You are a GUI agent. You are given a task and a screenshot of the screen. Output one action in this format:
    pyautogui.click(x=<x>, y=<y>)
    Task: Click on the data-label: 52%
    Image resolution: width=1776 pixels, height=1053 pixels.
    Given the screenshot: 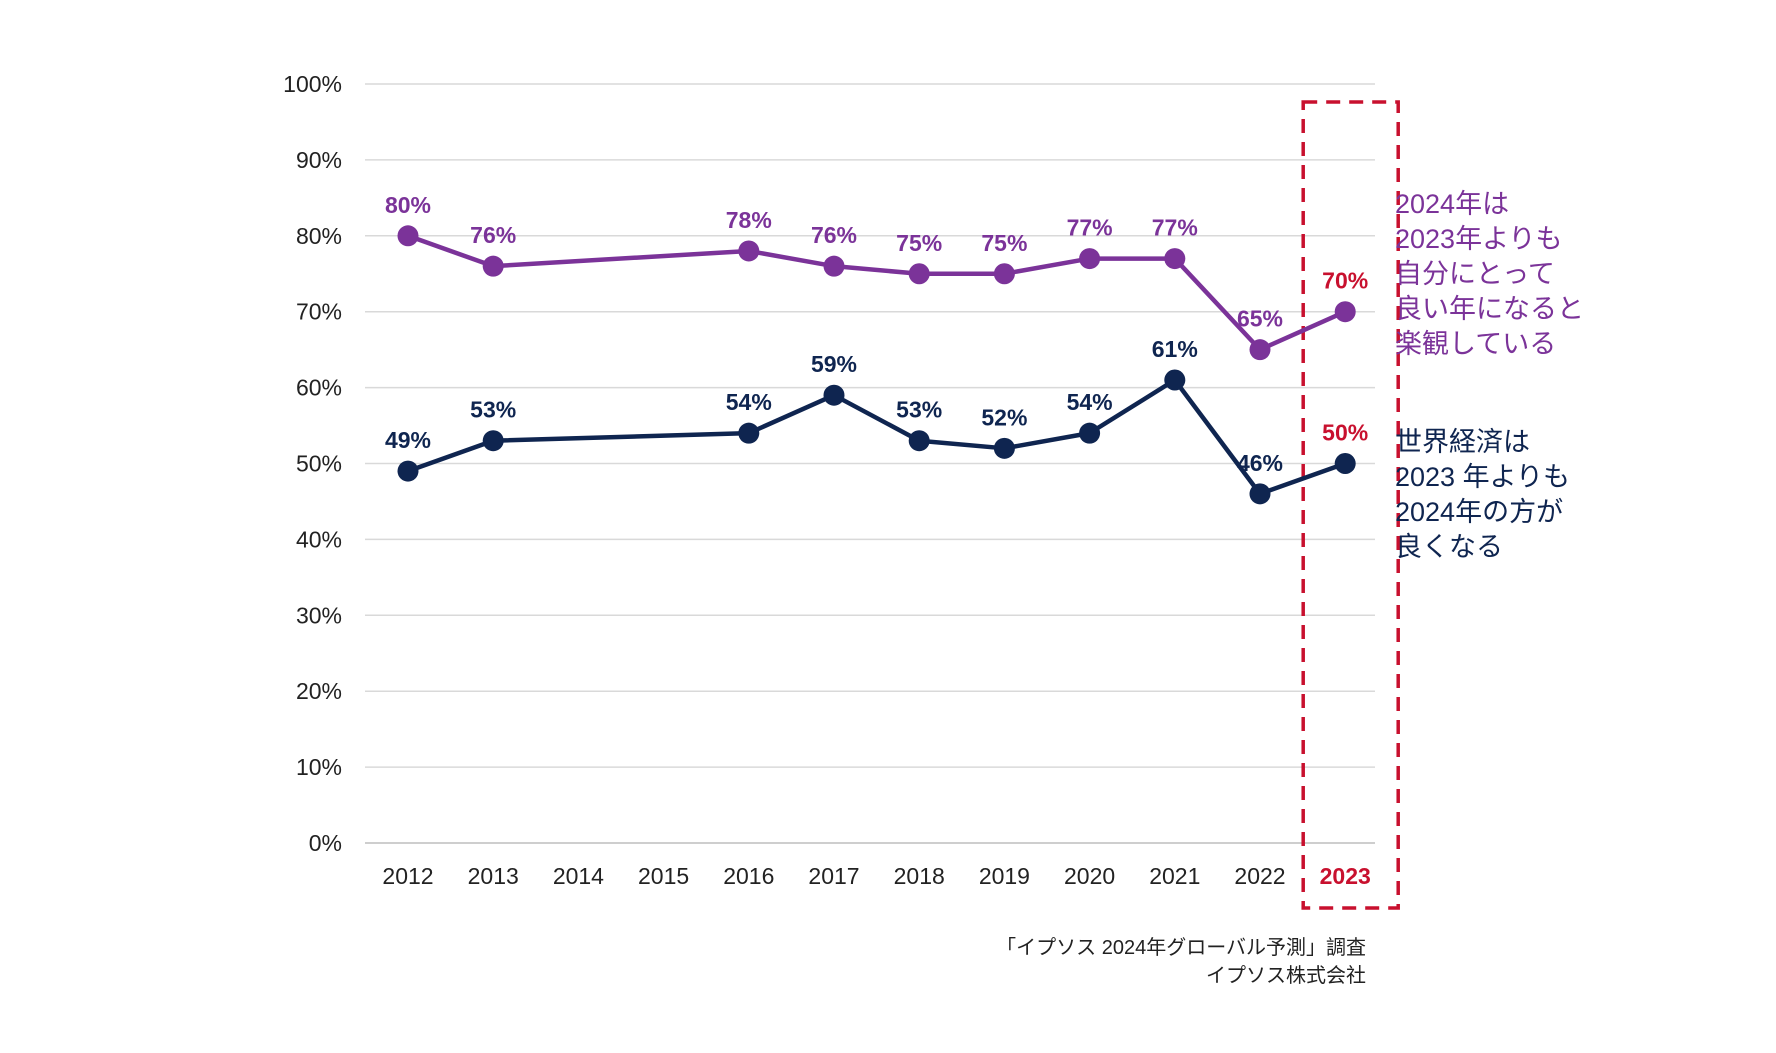 What is the action you would take?
    pyautogui.click(x=1004, y=417)
    